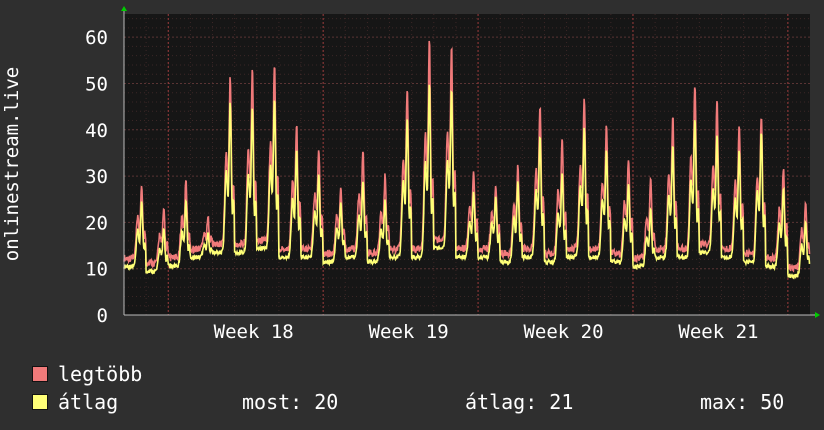  What do you see at coordinates (718, 332) in the screenshot?
I see `x-tick-label: Week 21` at bounding box center [718, 332].